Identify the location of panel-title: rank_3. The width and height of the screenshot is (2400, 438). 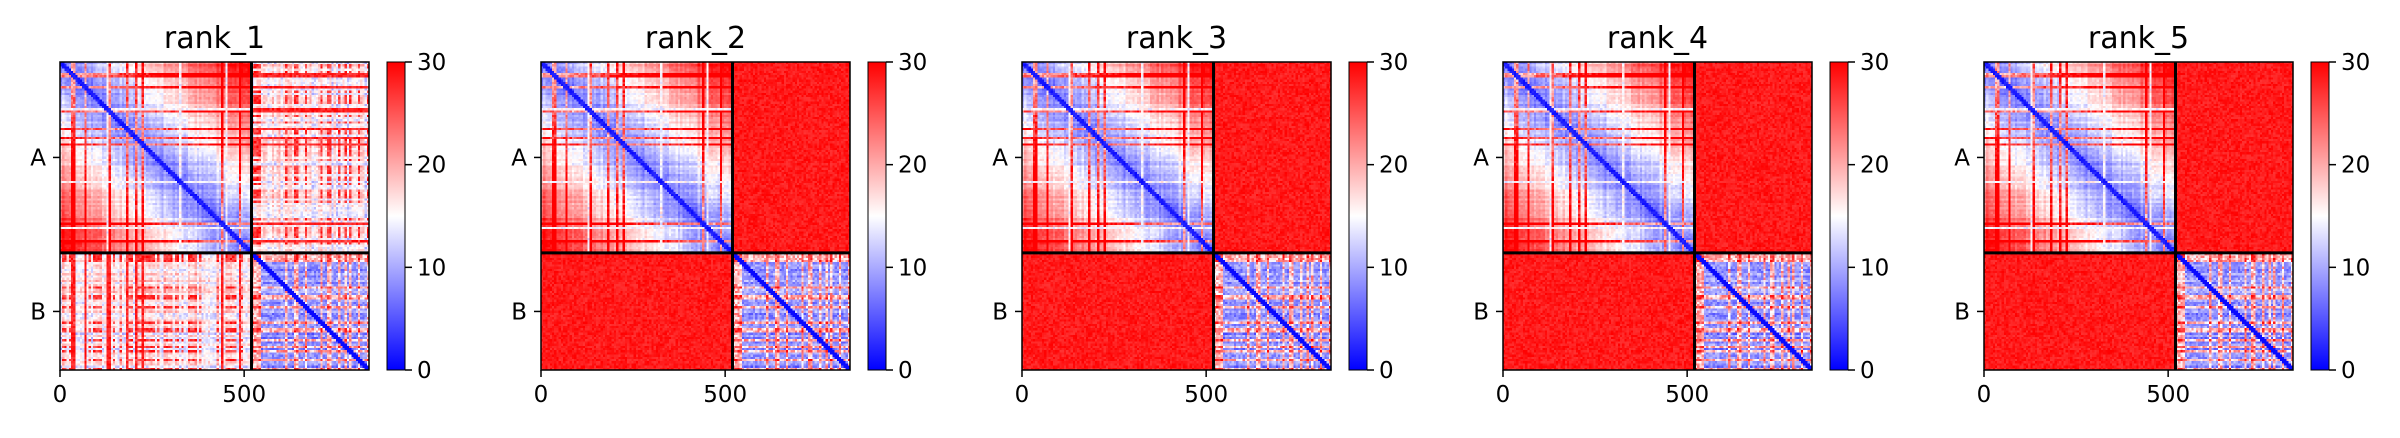
(1176, 38).